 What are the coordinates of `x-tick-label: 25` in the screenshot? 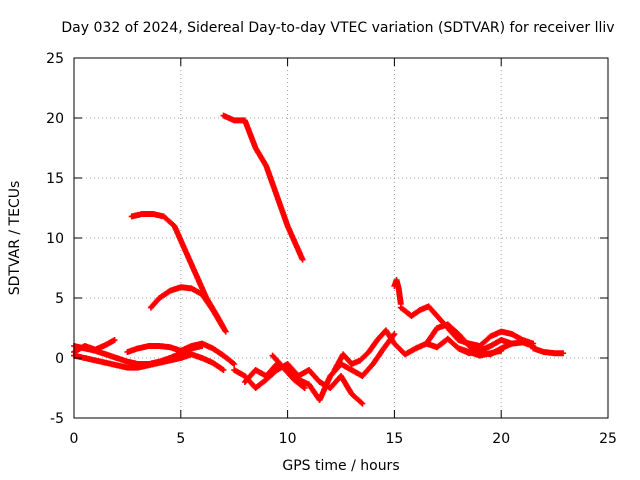 It's located at (608, 439).